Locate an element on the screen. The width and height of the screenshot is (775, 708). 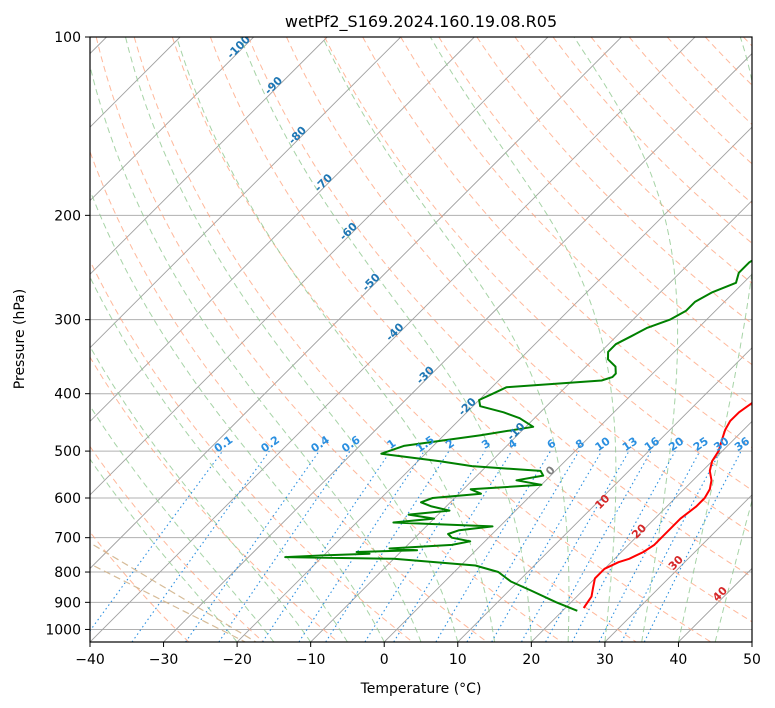
x-axis-label: Temperature (°C) is located at coordinates (421, 689).